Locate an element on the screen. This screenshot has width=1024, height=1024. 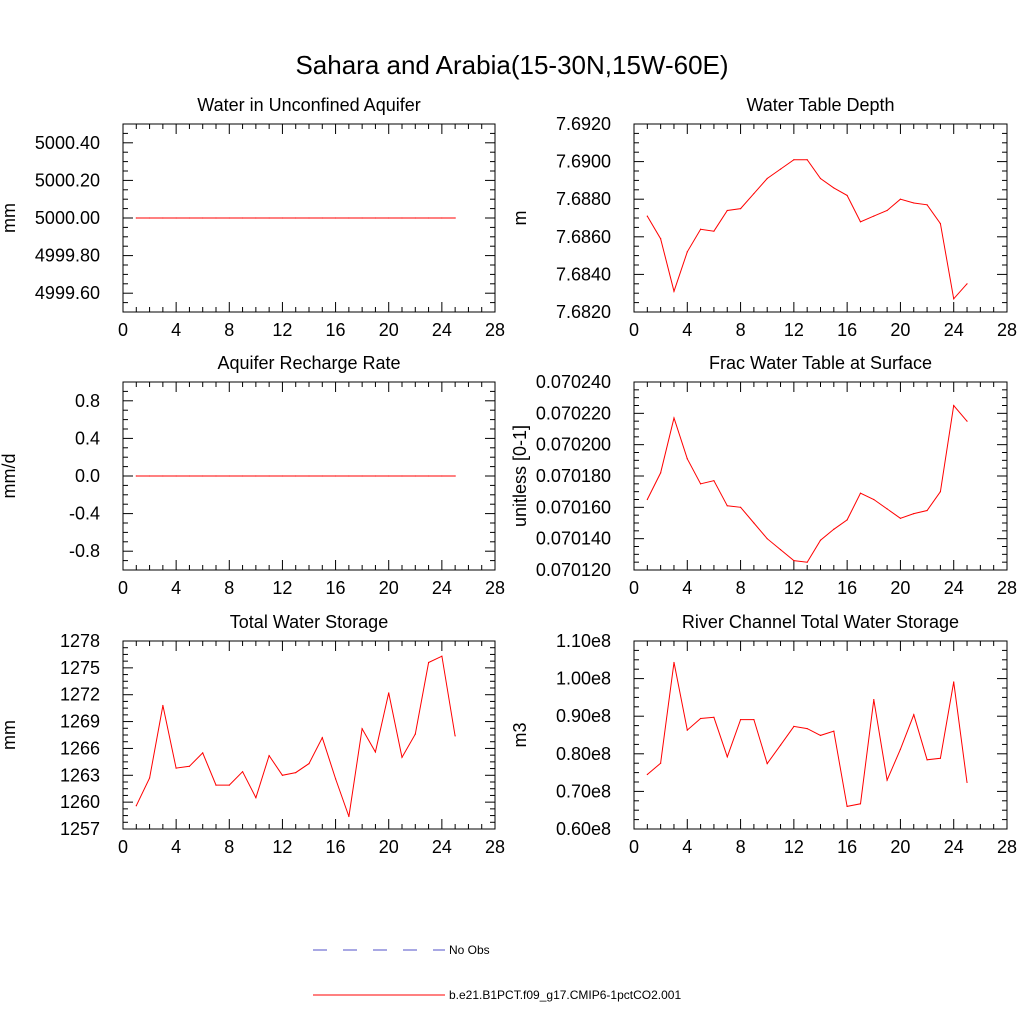
y-tick-label: 0.8 is located at coordinates (87, 401).